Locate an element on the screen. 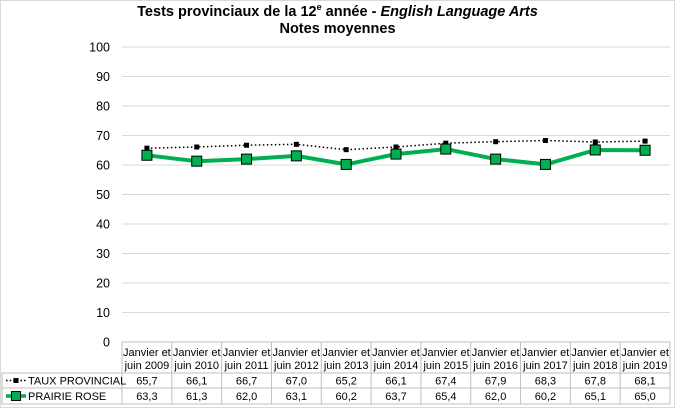 Image resolution: width=675 pixels, height=408 pixels. data-table-value: 61,3 is located at coordinates (196, 397).